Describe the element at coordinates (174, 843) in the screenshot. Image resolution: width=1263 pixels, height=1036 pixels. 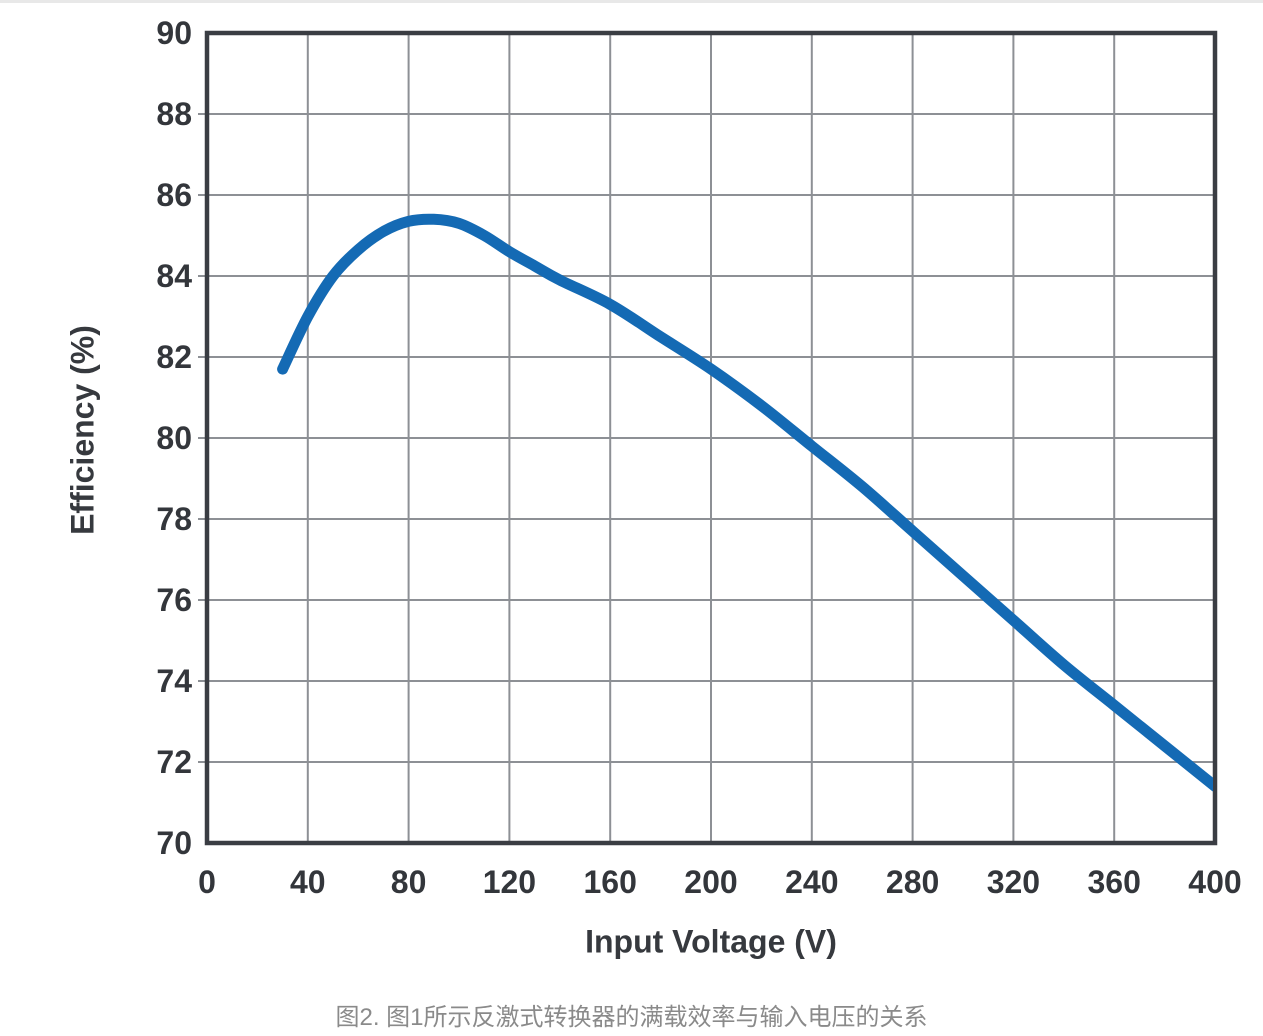
I see `y-tick-label: 70` at that location.